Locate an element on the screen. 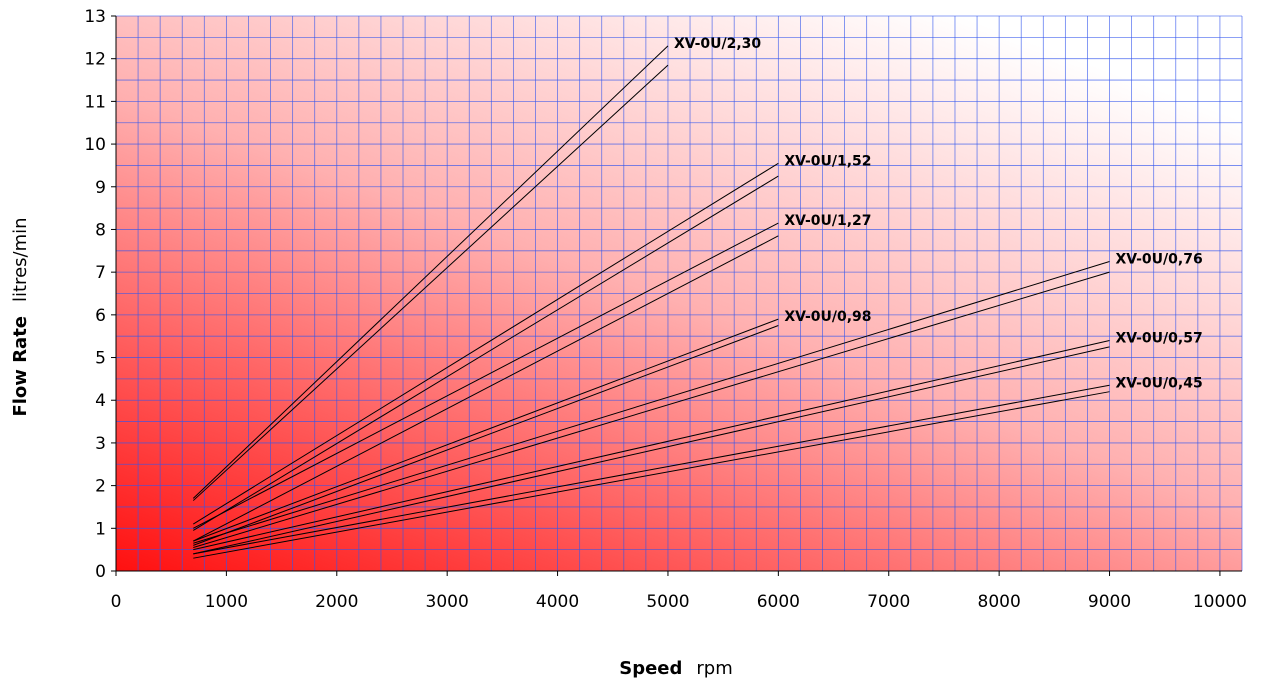  x-tick-label: 9000 is located at coordinates (1109, 602).